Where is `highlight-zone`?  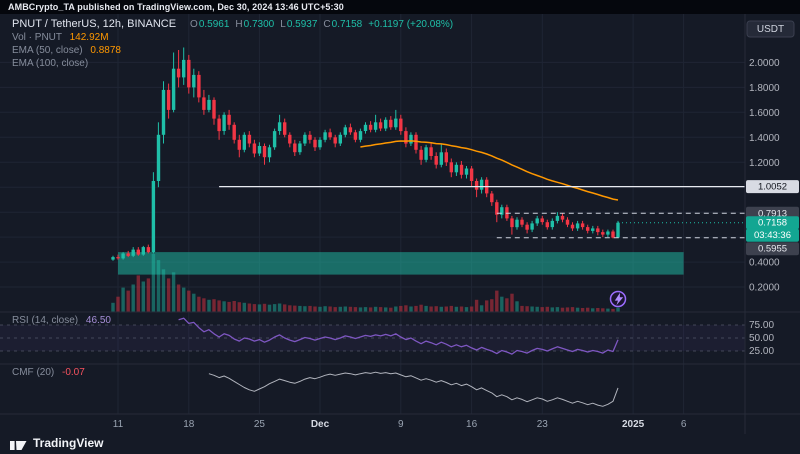
highlight-zone is located at coordinates (401, 263).